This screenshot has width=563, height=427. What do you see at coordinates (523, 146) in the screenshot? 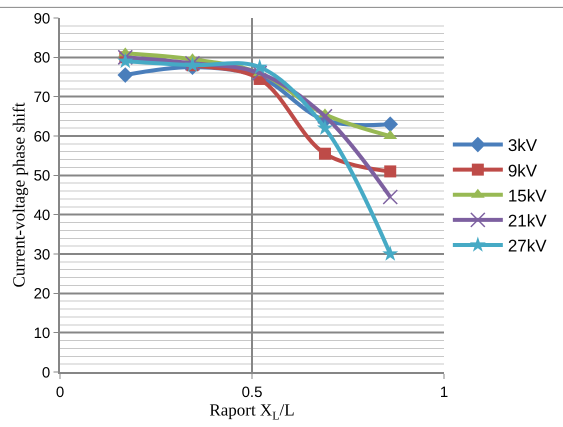
I see `legend-label: 3kV` at bounding box center [523, 146].